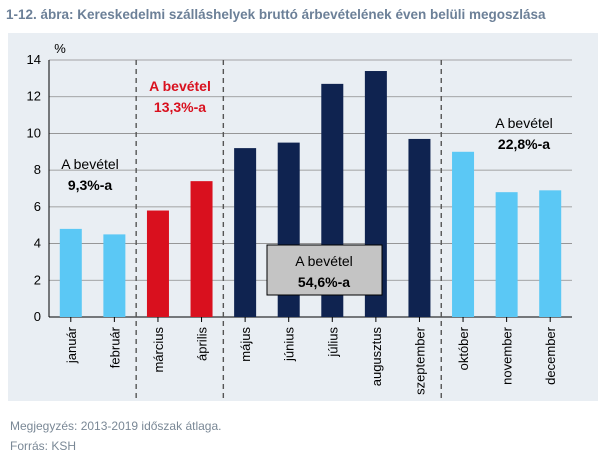  I want to click on y-tick-label: 8, so click(37, 169).